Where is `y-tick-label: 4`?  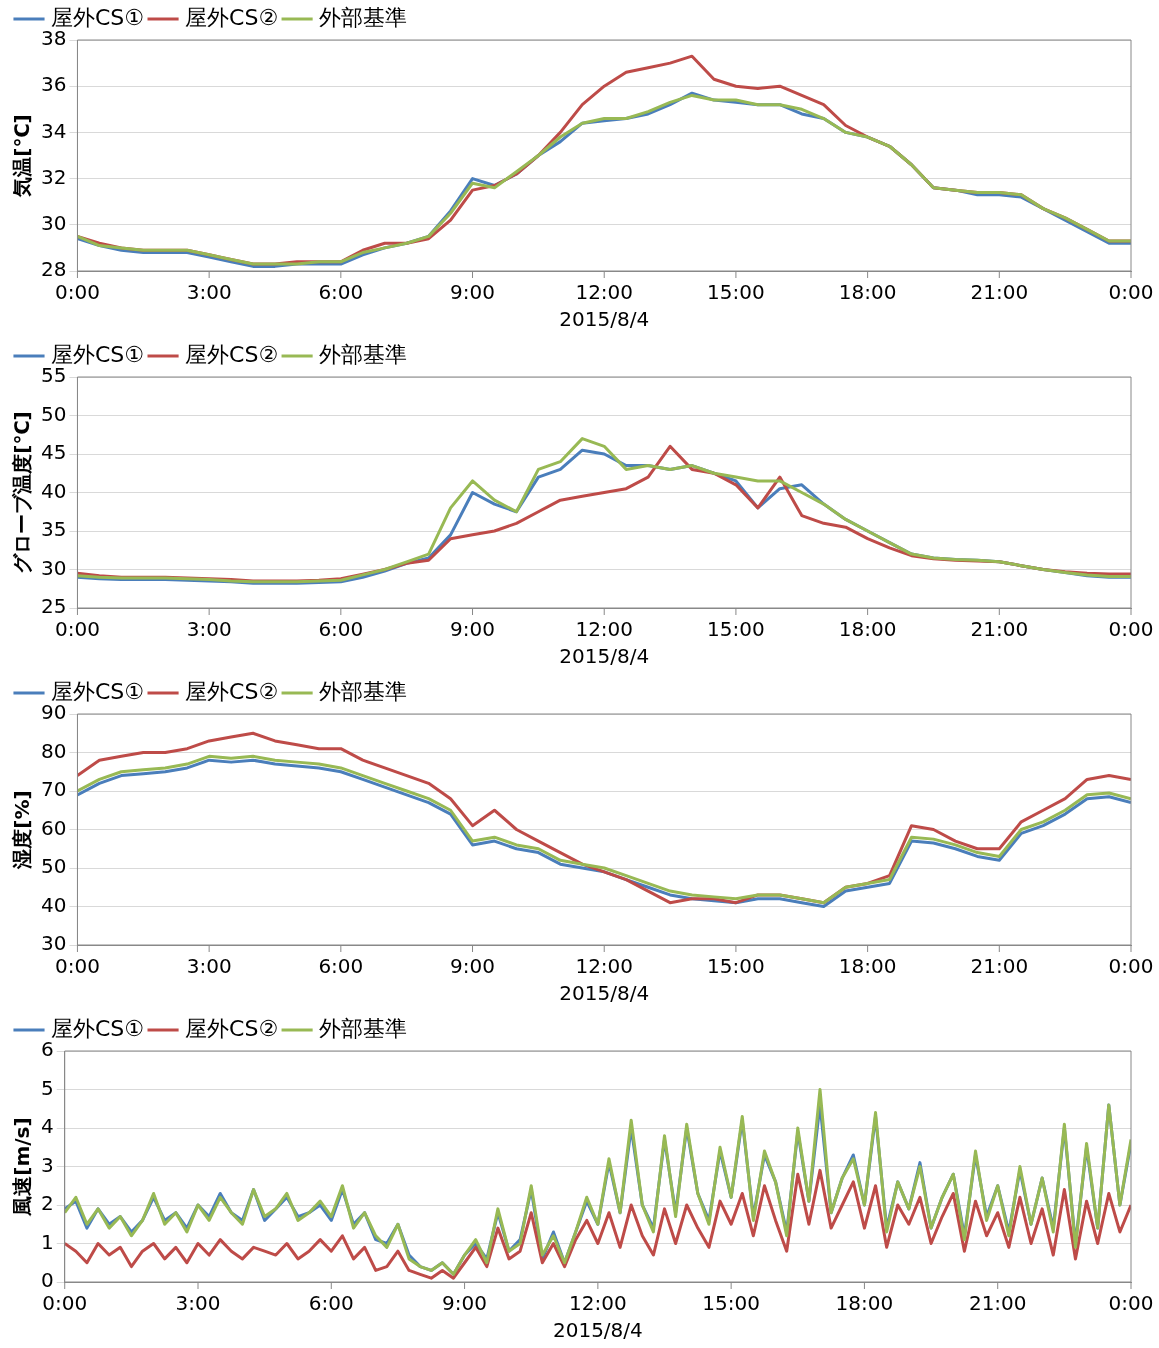 y-tick-label: 4 is located at coordinates (47, 1126).